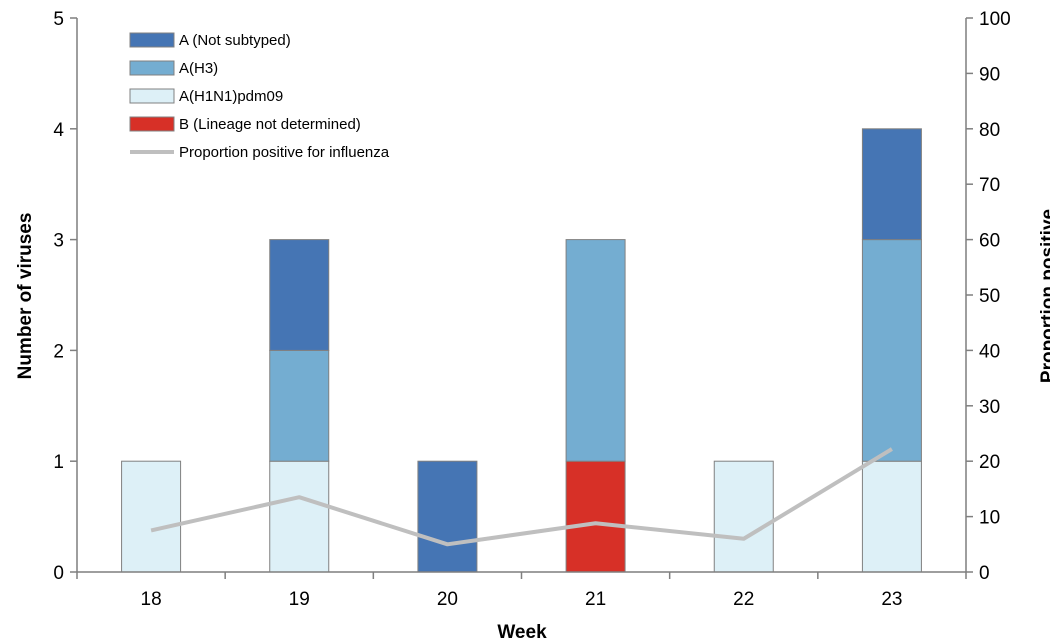 The image size is (1050, 641). Describe the element at coordinates (995, 19) in the screenshot. I see `y2-tick-label: 100` at that location.